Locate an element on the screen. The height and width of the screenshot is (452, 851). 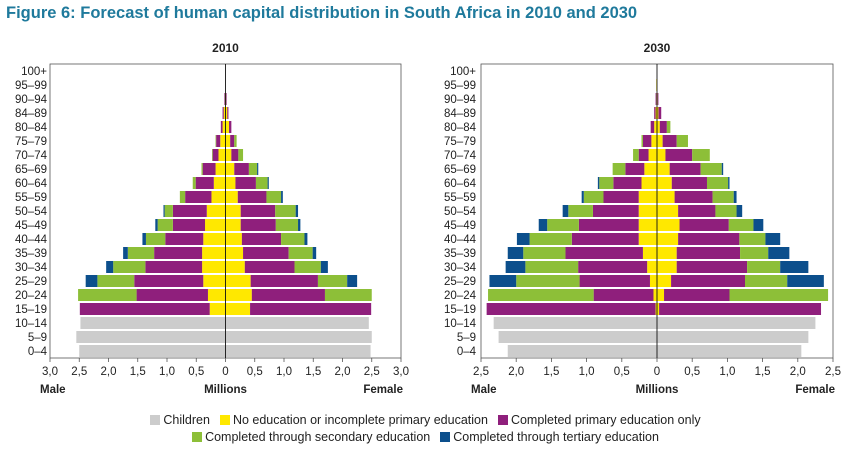
panel-2030-x-tick-label-3: 1,0 is located at coordinates (587, 372).